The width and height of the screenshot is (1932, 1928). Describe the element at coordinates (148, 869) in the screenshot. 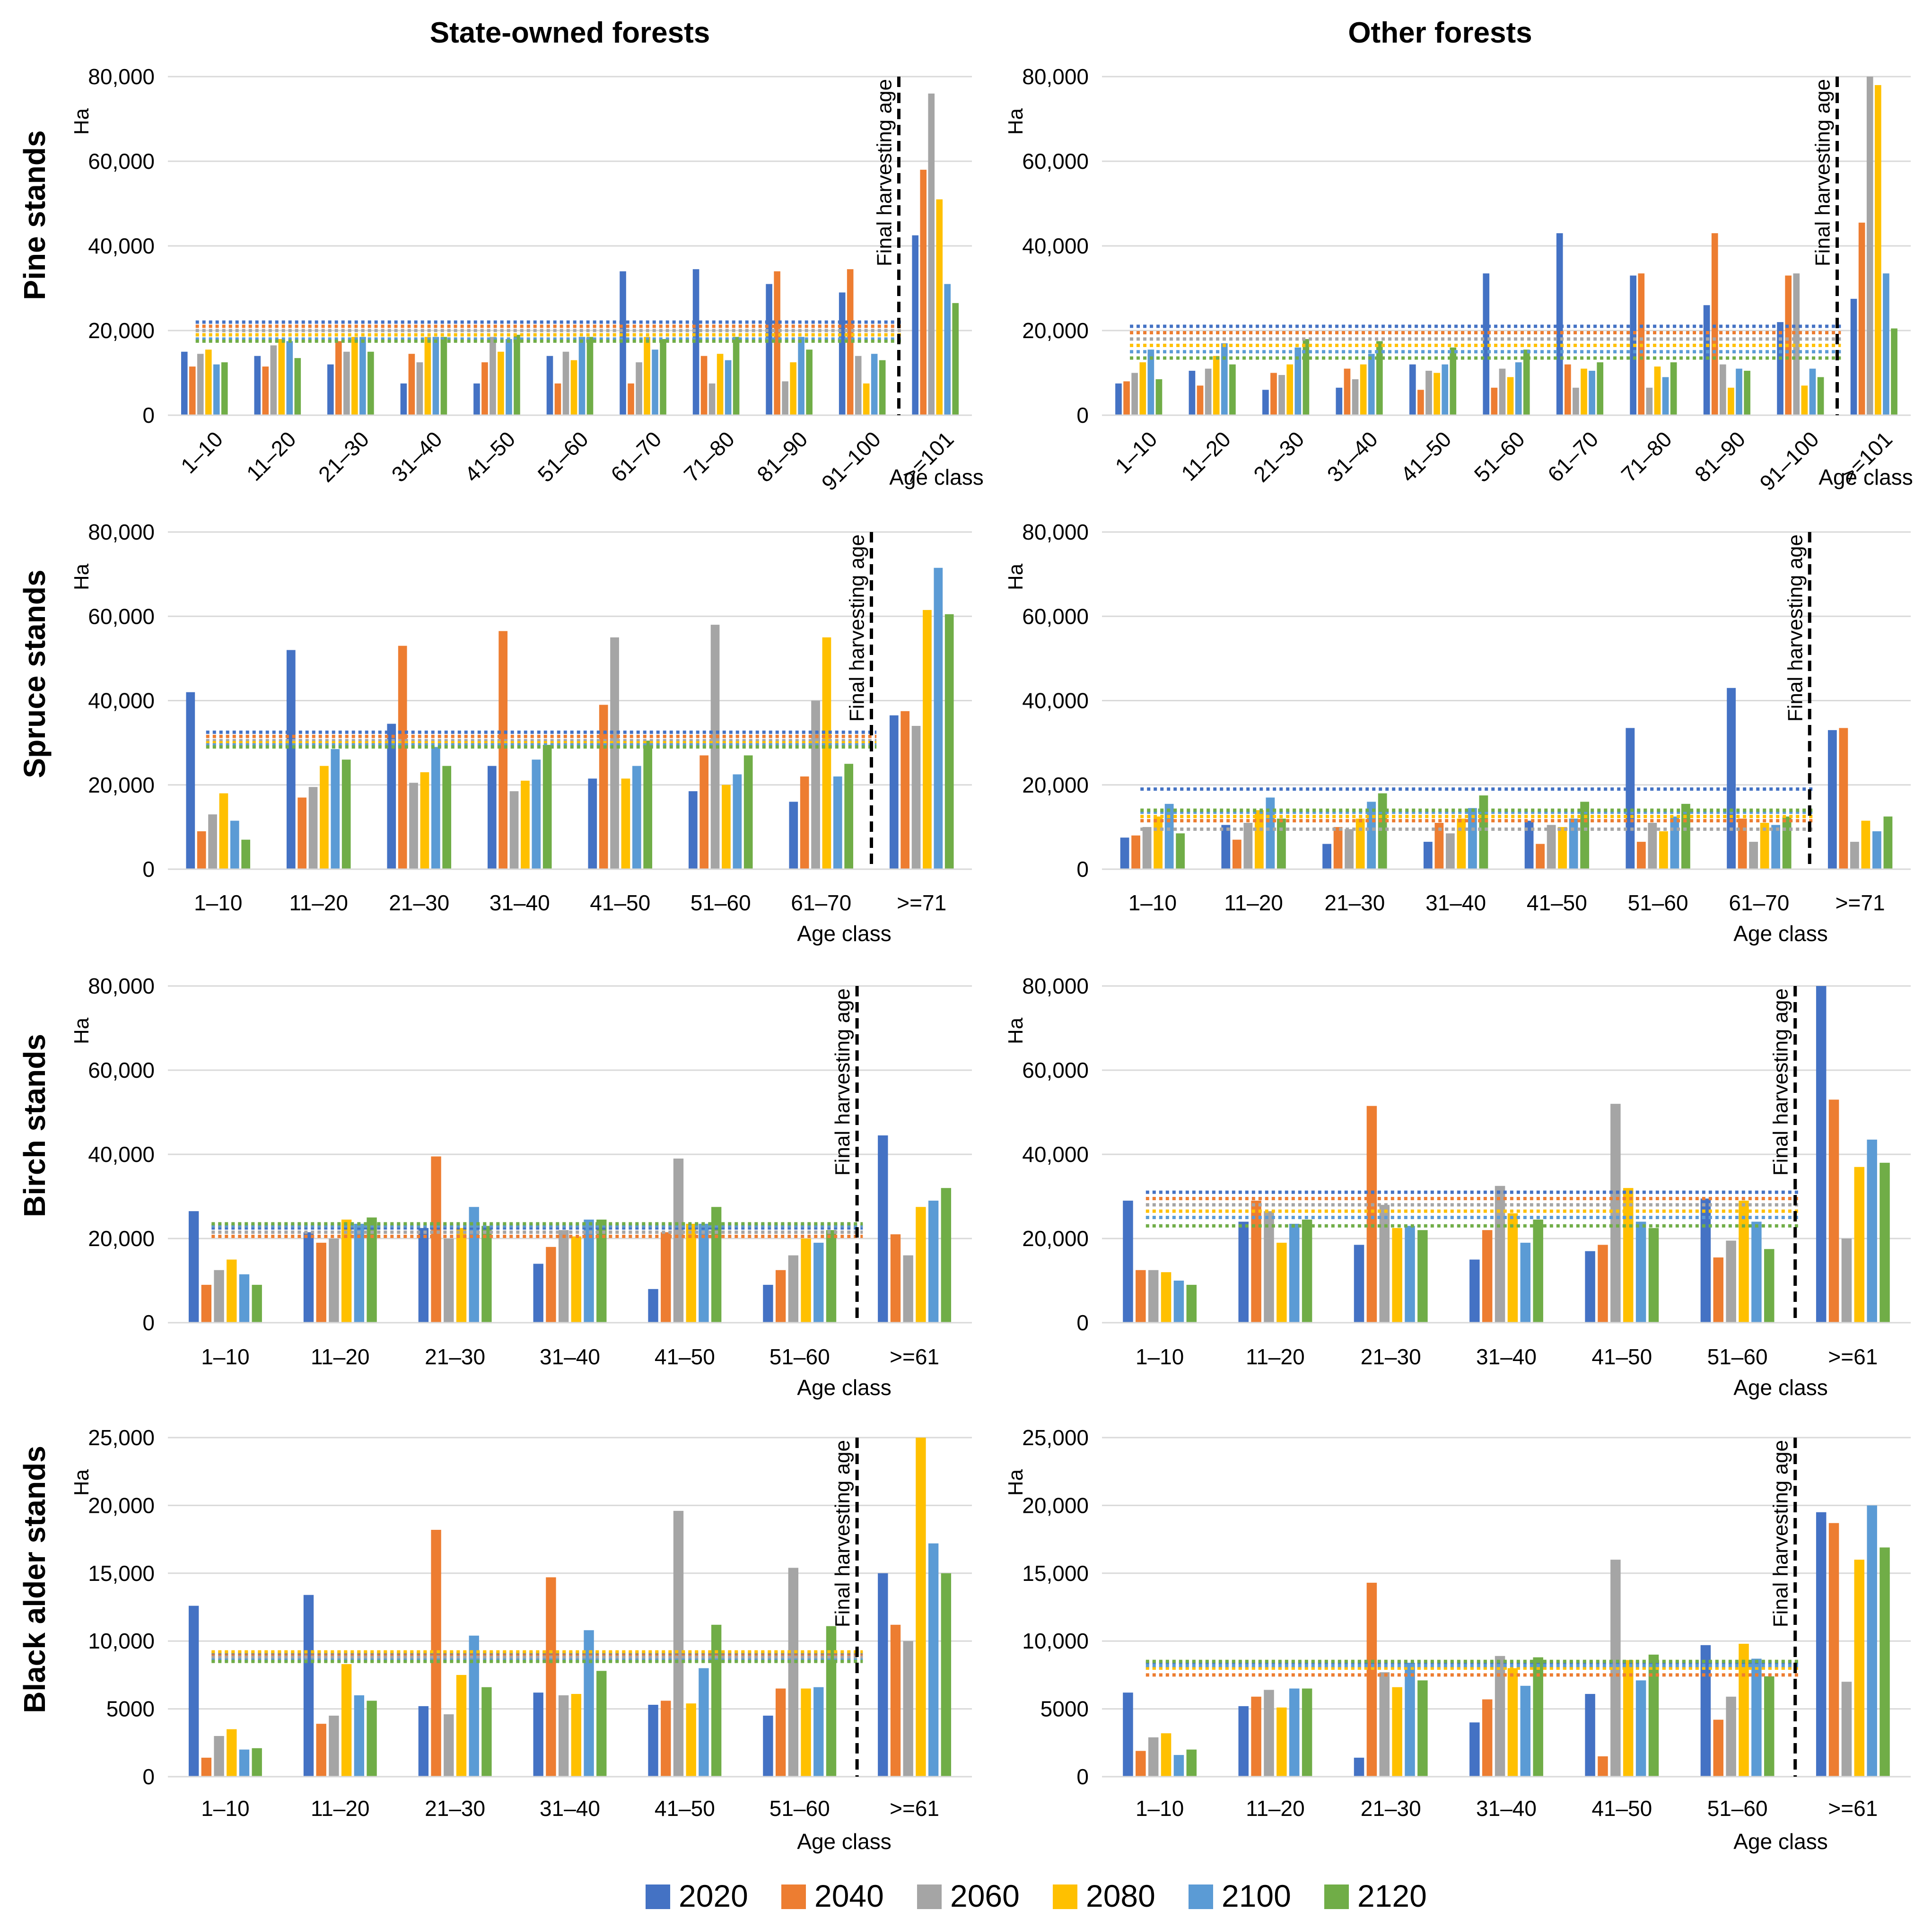

I see `y-tick-label: 0` at that location.